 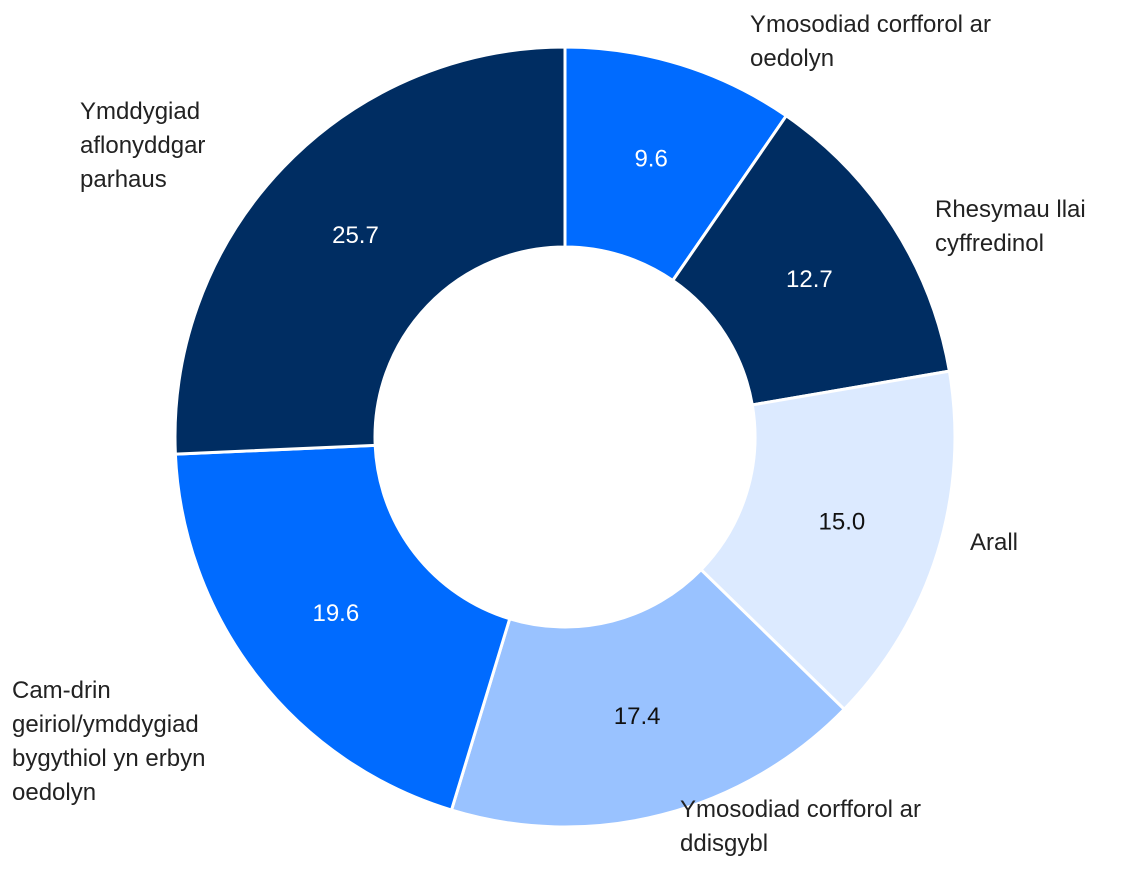 What do you see at coordinates (1010, 226) in the screenshot?
I see `category-label: Rhesymau llai cyffredinol` at bounding box center [1010, 226].